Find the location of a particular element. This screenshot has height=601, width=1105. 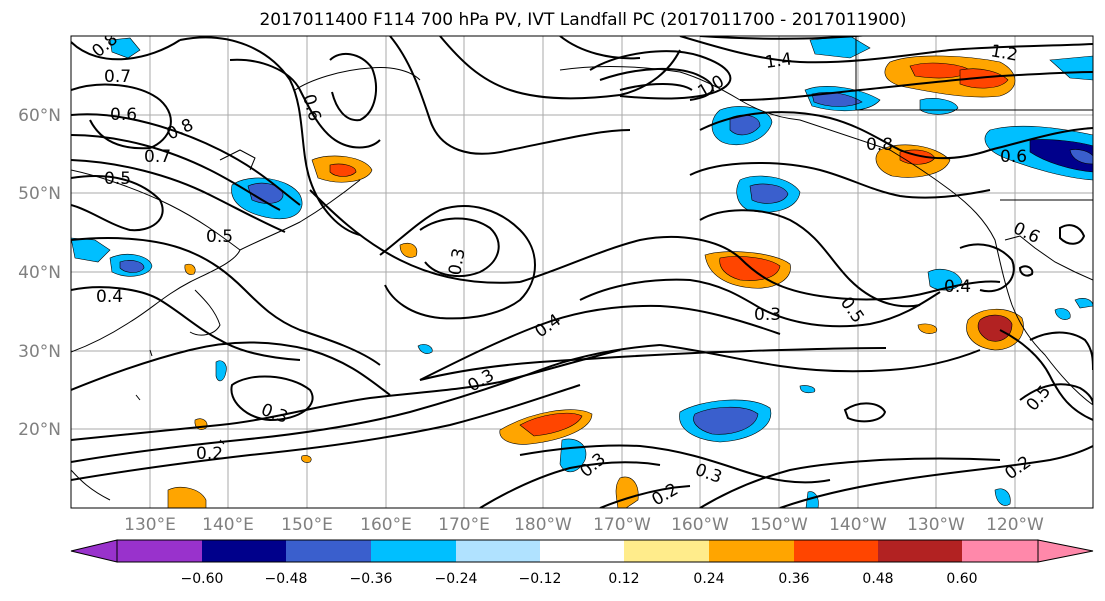

lon-label: 120°W is located at coordinates (1015, 525).